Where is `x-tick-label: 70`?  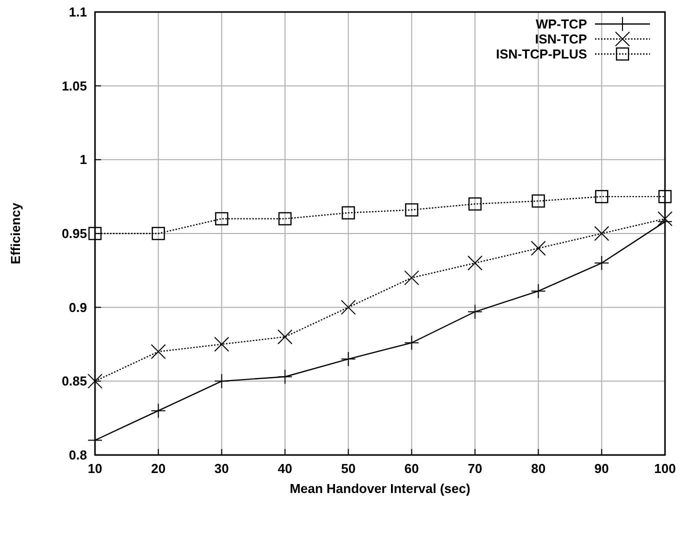
x-tick-label: 70 is located at coordinates (475, 468).